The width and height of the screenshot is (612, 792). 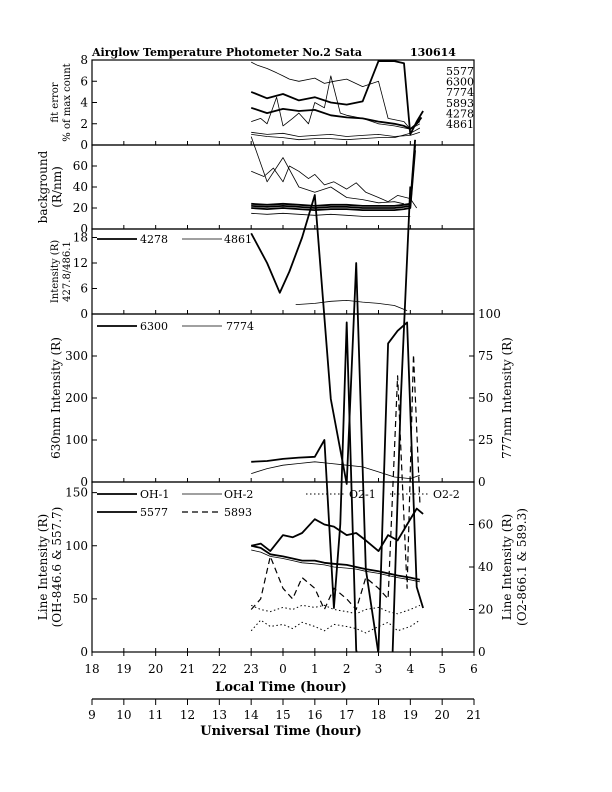 What do you see at coordinates (154, 494) in the screenshot?
I see `legend-label: OH-1` at bounding box center [154, 494].